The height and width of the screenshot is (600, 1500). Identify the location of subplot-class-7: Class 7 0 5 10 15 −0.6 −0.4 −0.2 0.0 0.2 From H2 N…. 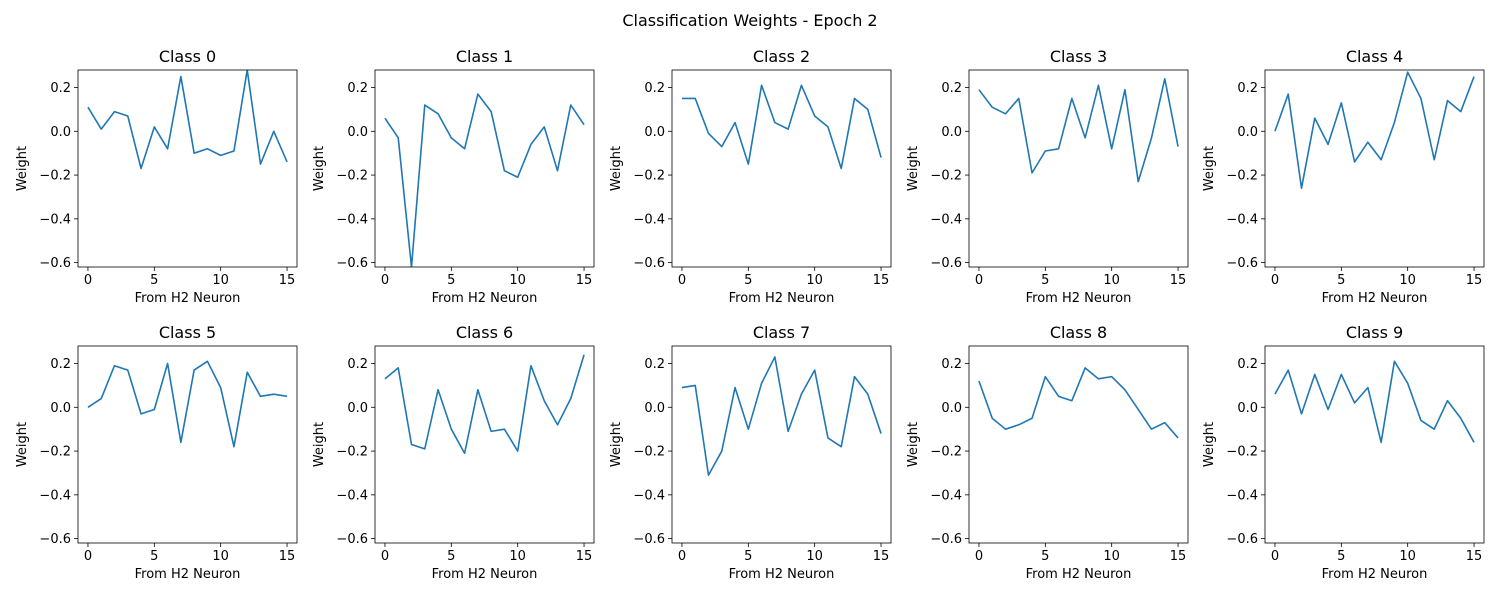
(750, 452).